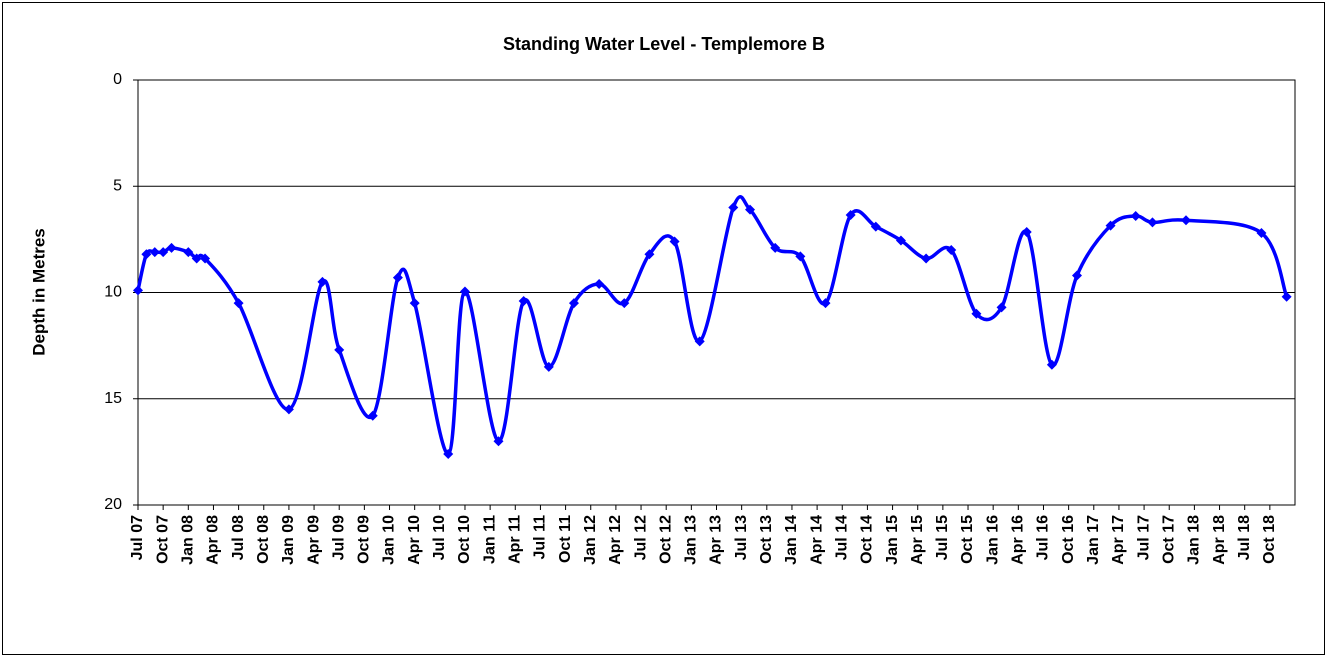 The image size is (1328, 658). What do you see at coordinates (967, 539) in the screenshot?
I see `x-tick-label: Oct 15` at bounding box center [967, 539].